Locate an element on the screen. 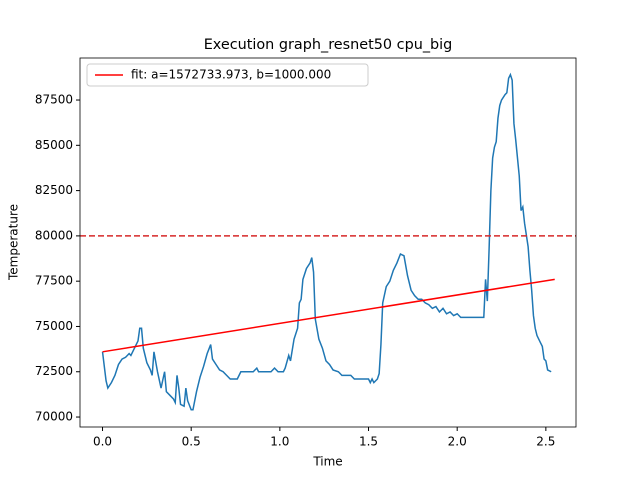  y-tick-label: 70000 is located at coordinates (54, 417).